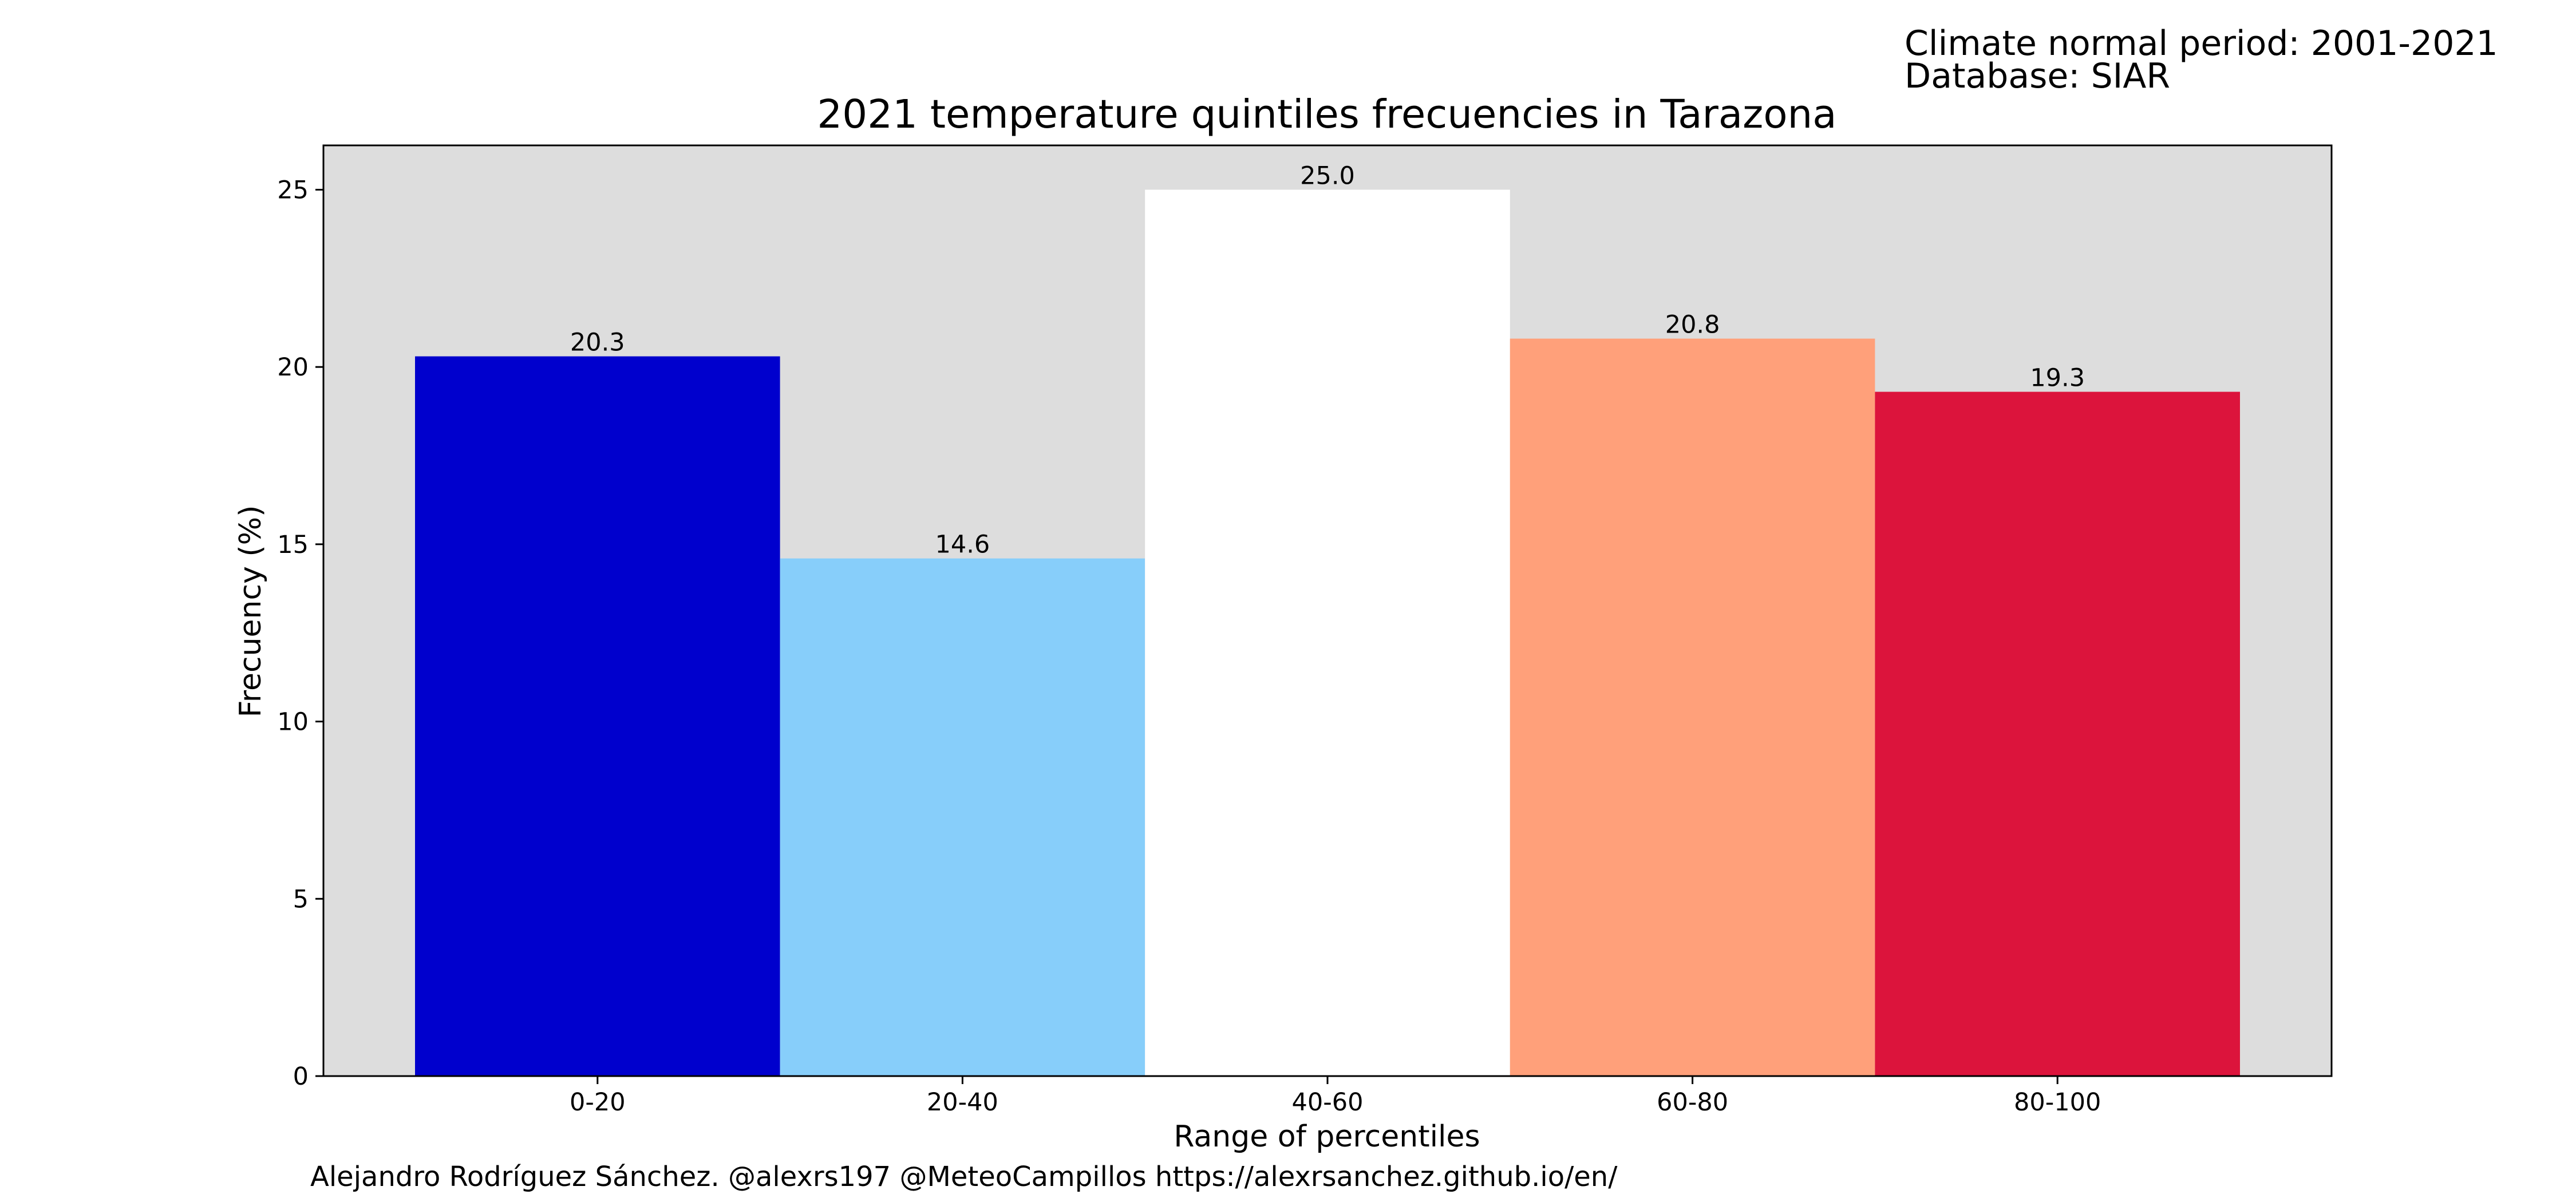 Image resolution: width=2576 pixels, height=1202 pixels. Describe the element at coordinates (301, 899) in the screenshot. I see `y-tick-label: 5` at that location.